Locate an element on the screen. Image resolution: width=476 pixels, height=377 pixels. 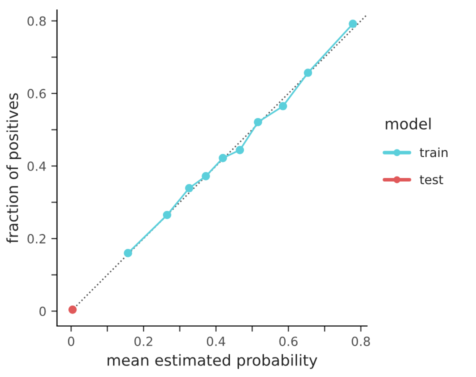
y-tick-label: 0.4 is located at coordinates (37, 166).